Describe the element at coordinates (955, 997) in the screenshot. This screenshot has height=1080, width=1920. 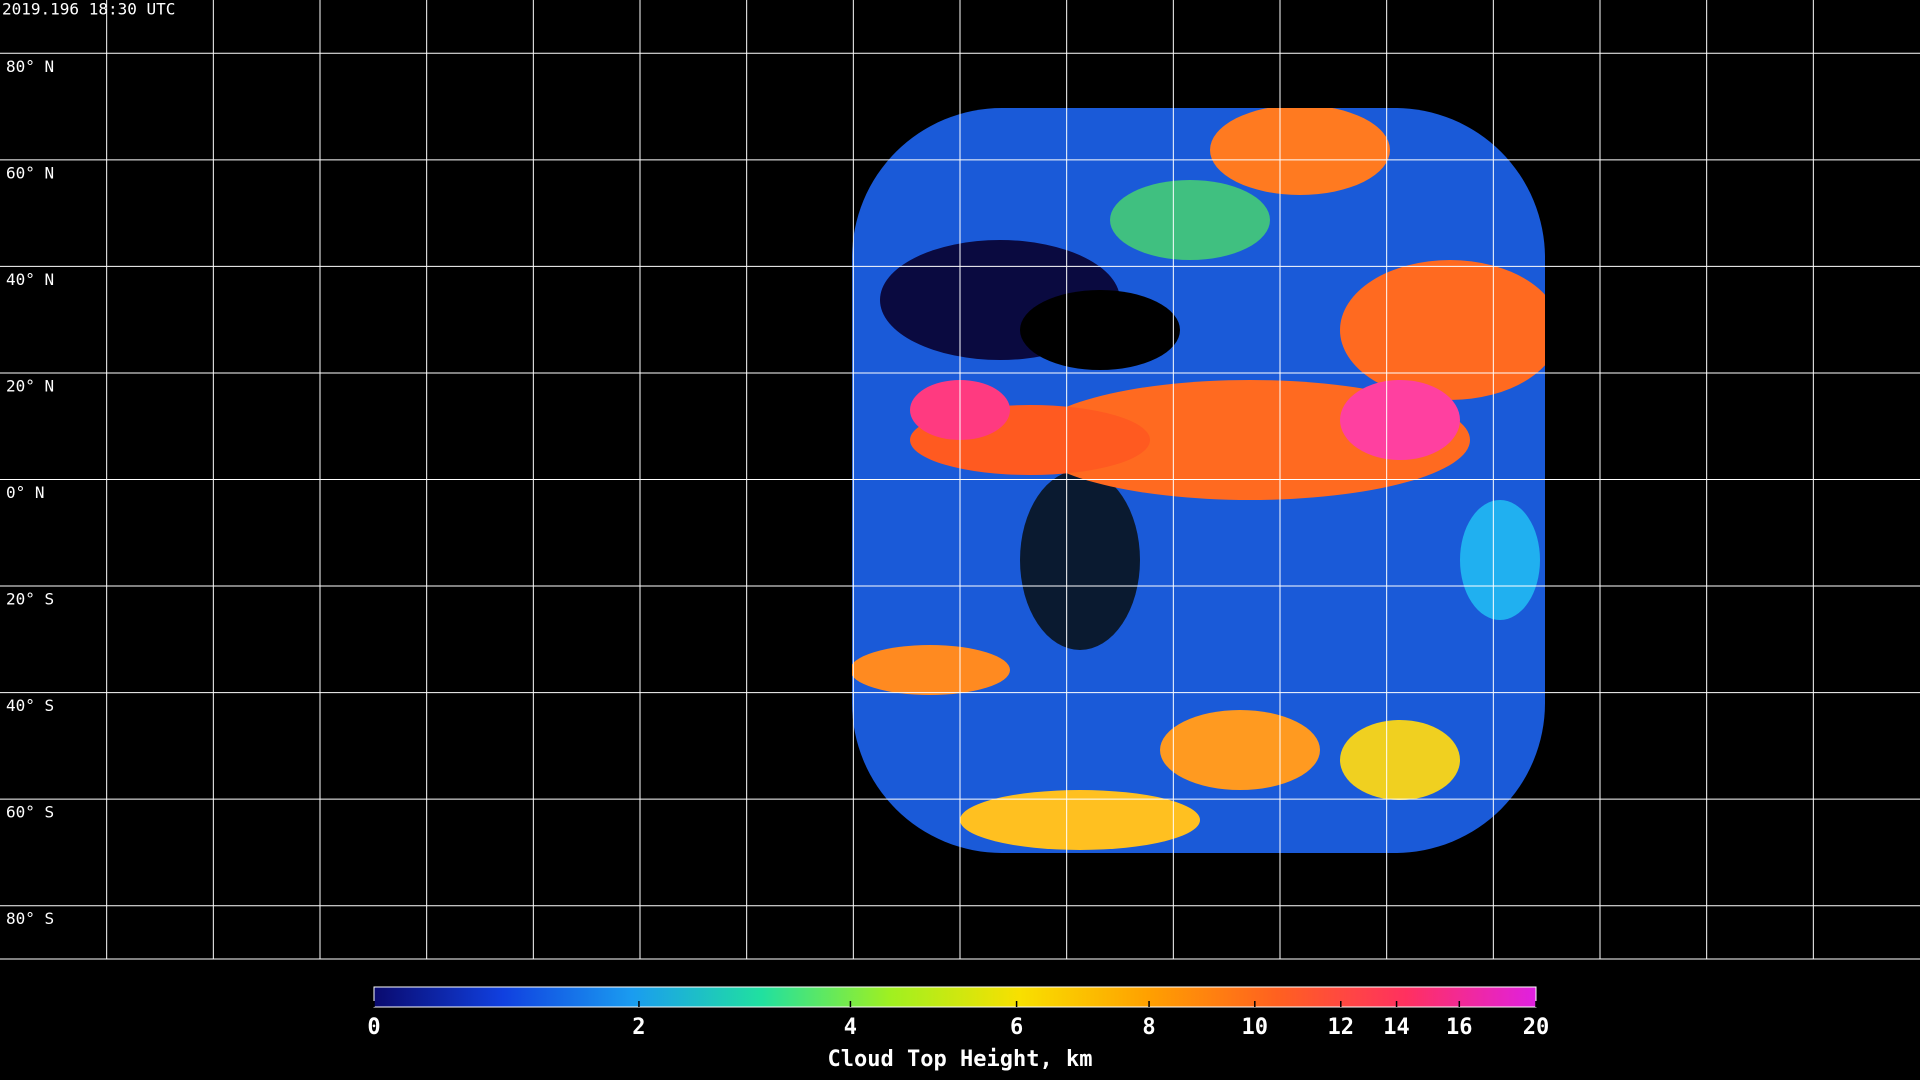
I see `colorbar` at that location.